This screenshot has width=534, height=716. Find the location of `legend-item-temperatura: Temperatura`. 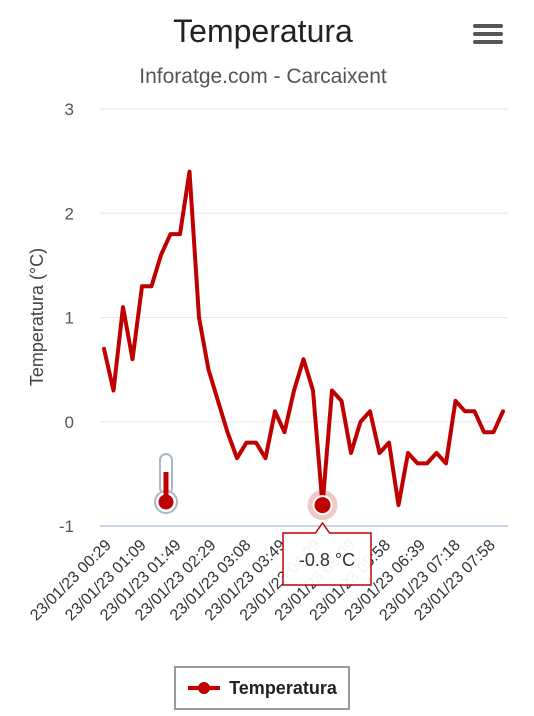

legend-item-temperatura: Temperatura is located at coordinates (262, 688).